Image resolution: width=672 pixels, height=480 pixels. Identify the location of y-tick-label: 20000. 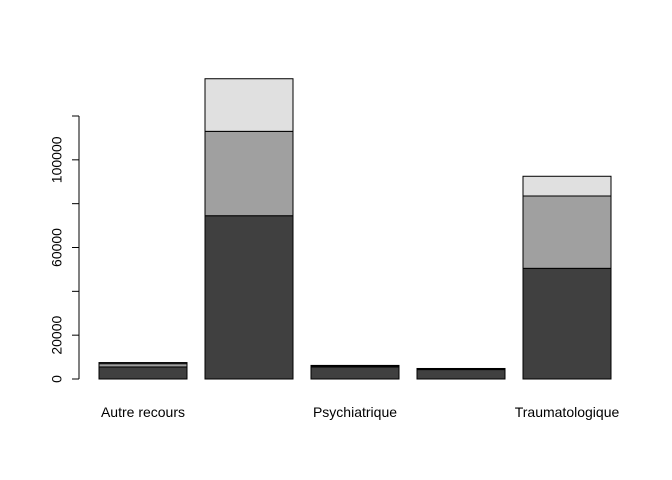
(57, 334).